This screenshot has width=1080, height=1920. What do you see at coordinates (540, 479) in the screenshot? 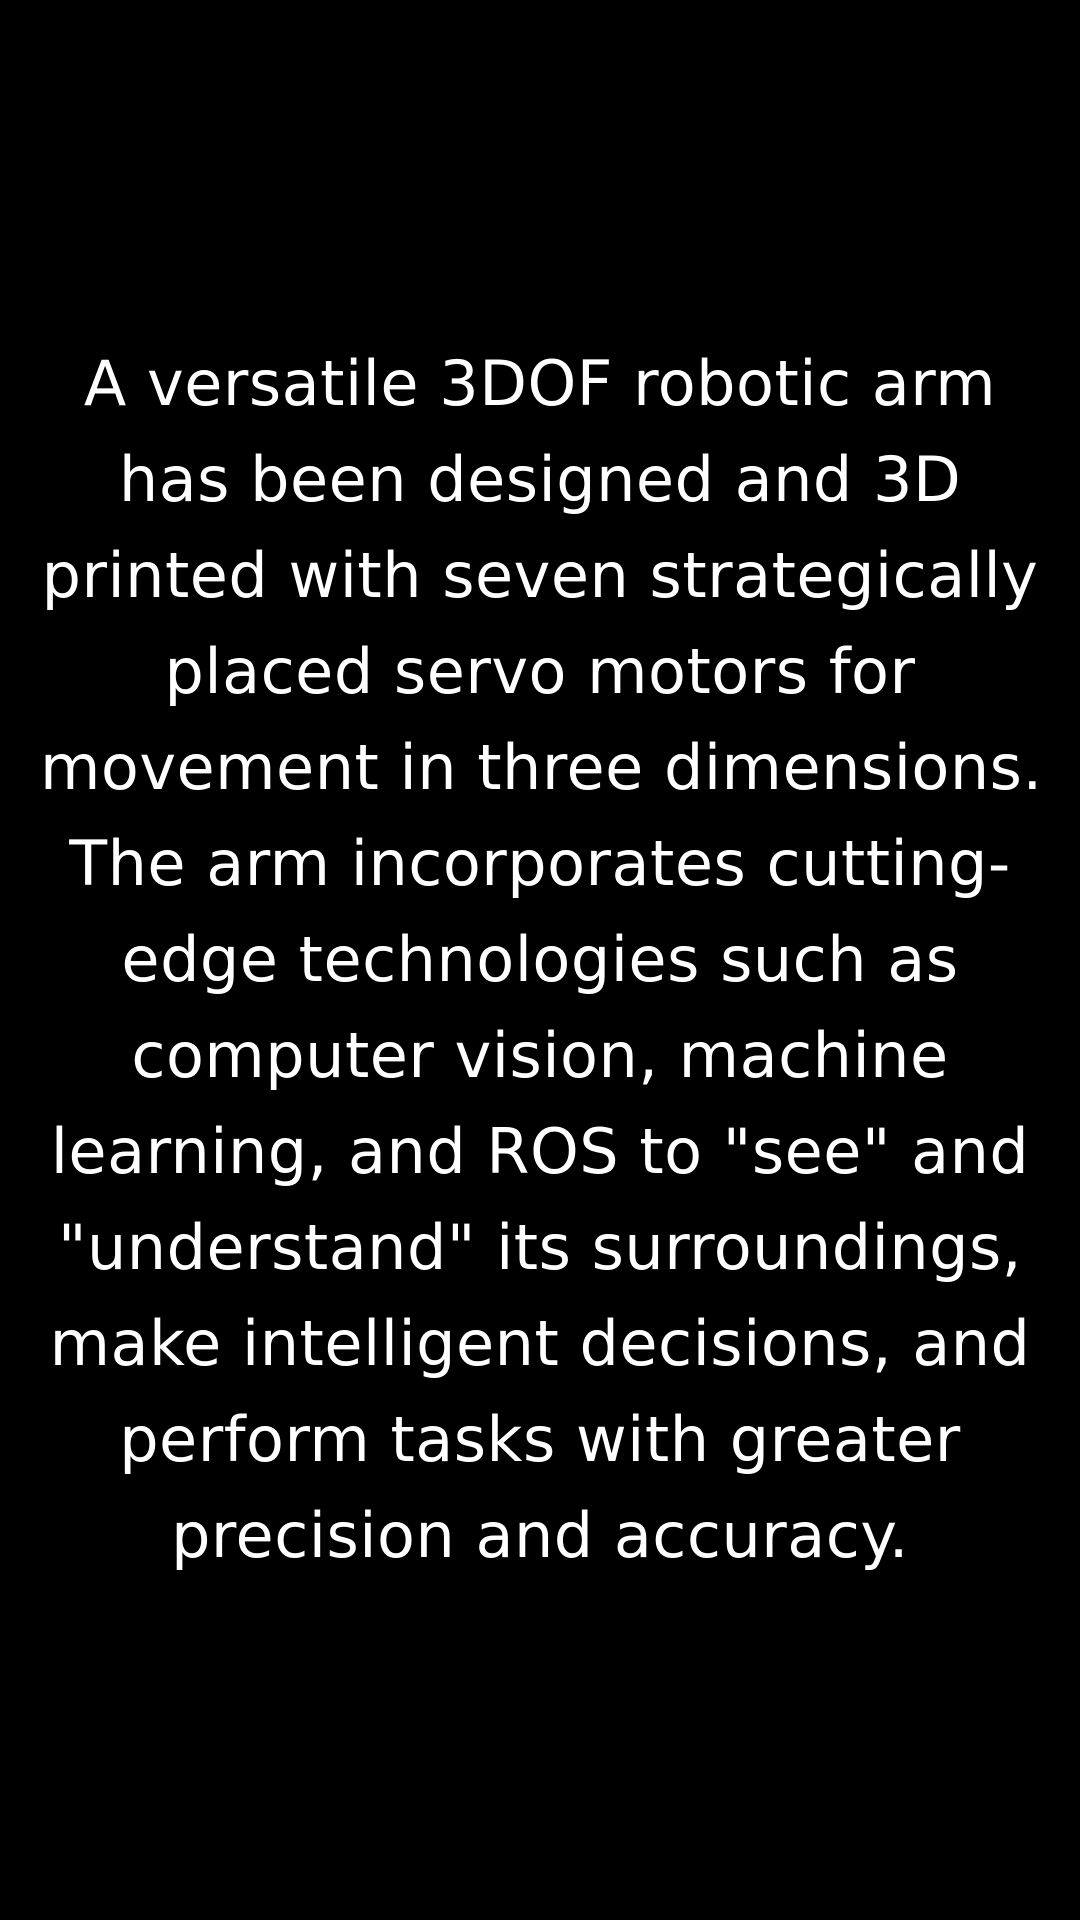
I see `caption-line: has been designed and 3D` at bounding box center [540, 479].